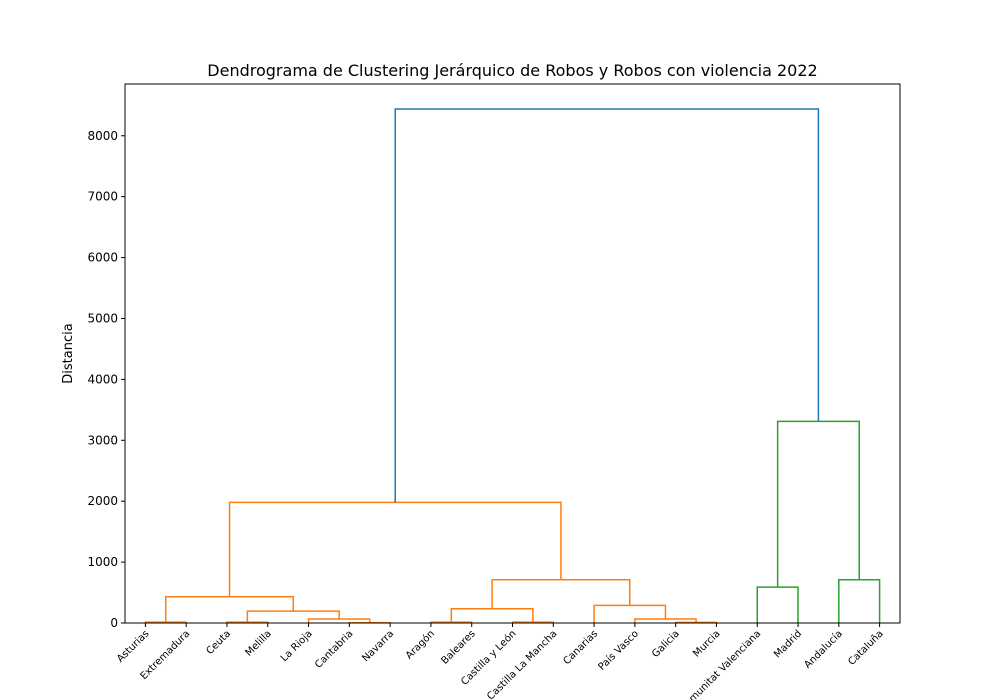  Describe the element at coordinates (334, 649) in the screenshot. I see `x-tick-label: Cantabria` at that location.